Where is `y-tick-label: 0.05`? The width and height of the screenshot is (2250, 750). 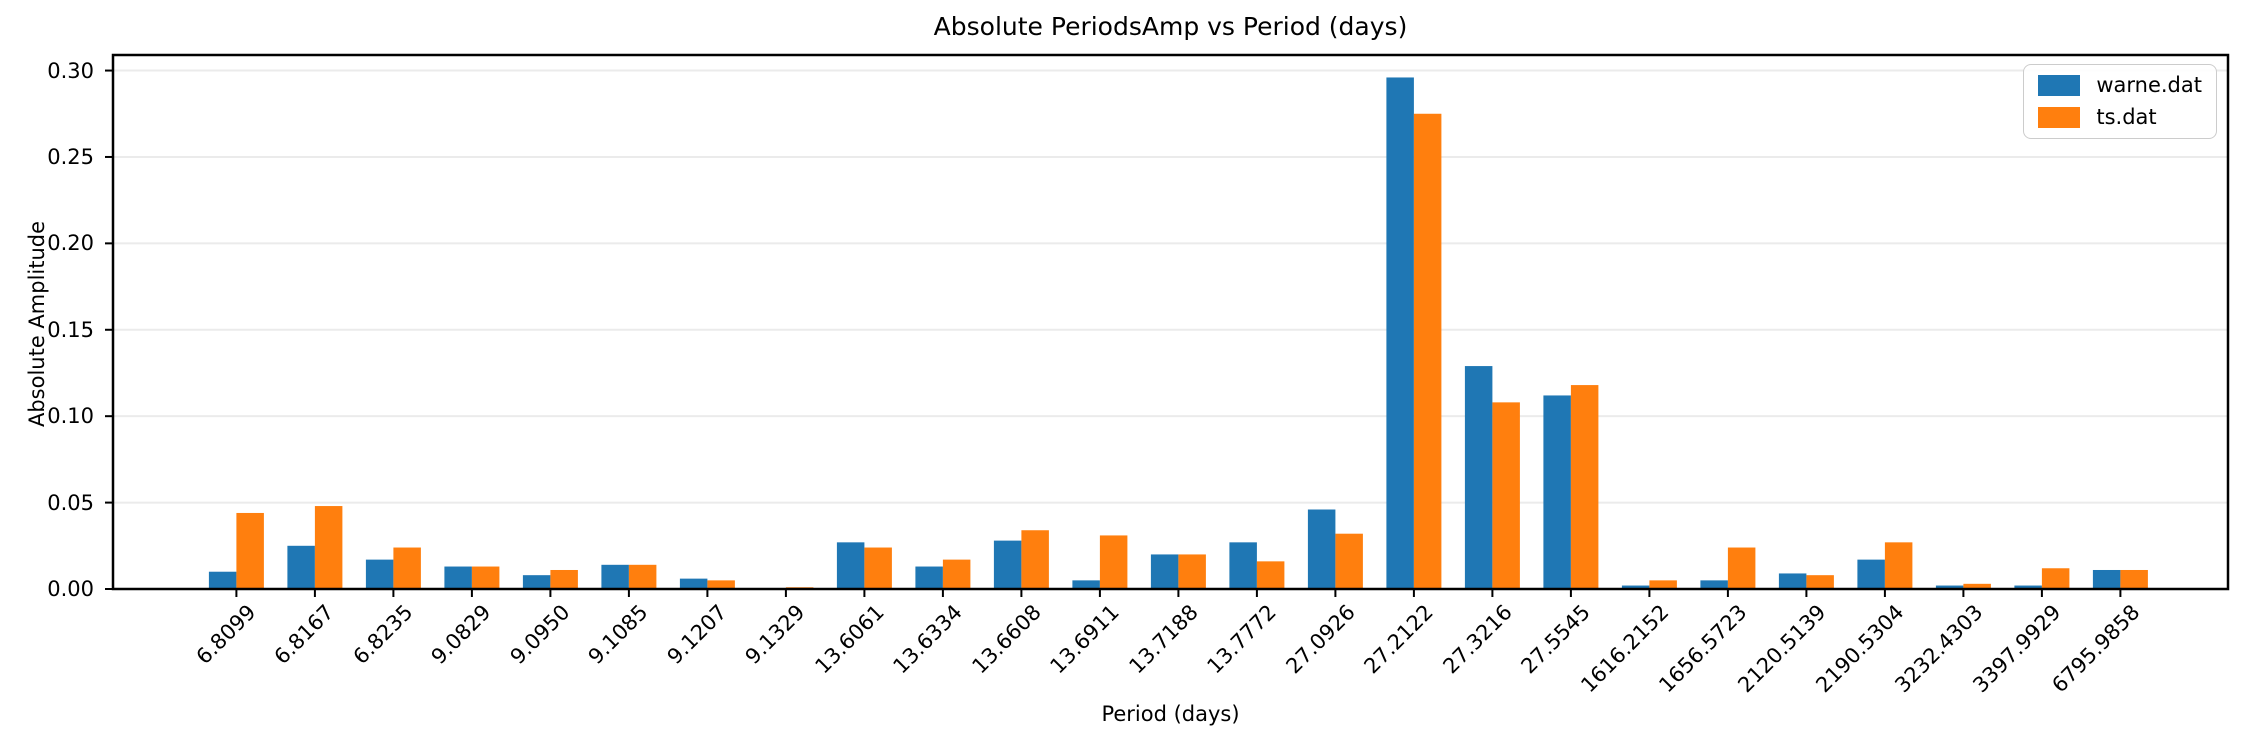 y-tick-label: 0.05 is located at coordinates (70, 502).